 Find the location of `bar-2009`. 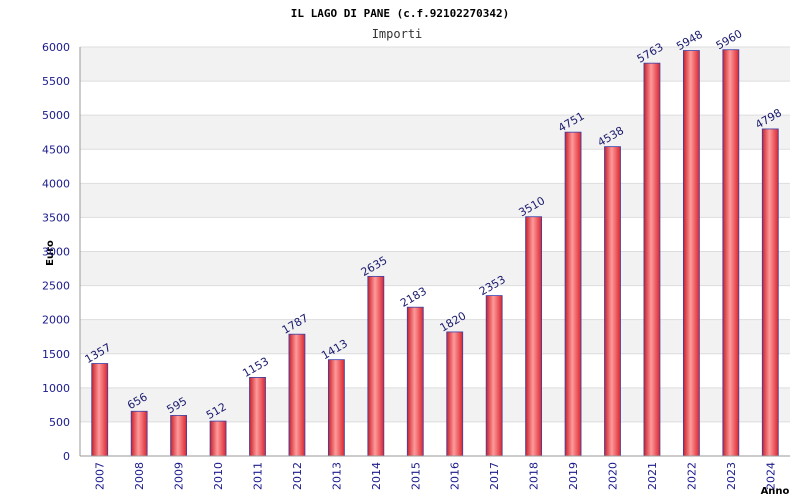

bar-2009 is located at coordinates (179, 436).